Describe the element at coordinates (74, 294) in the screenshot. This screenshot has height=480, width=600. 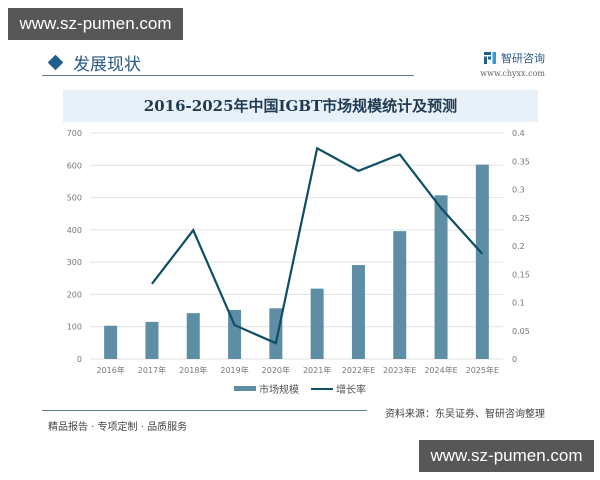
I see `y-tick-label: 200` at that location.